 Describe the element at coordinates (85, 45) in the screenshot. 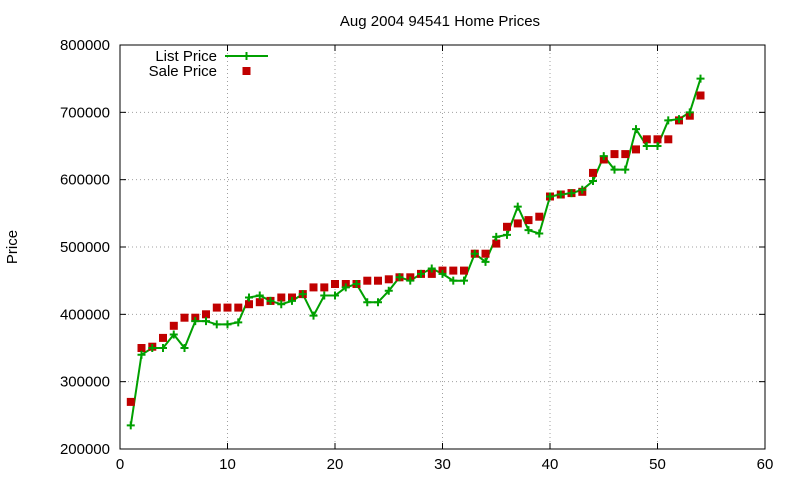

I see `y-tick-label: 800000` at that location.